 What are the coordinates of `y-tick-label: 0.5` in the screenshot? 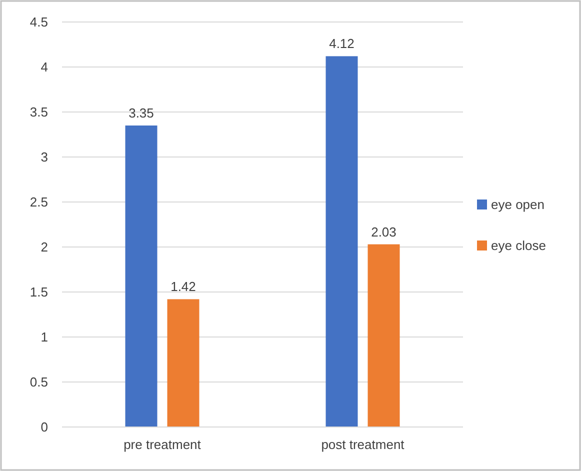 It's located at (39, 382).